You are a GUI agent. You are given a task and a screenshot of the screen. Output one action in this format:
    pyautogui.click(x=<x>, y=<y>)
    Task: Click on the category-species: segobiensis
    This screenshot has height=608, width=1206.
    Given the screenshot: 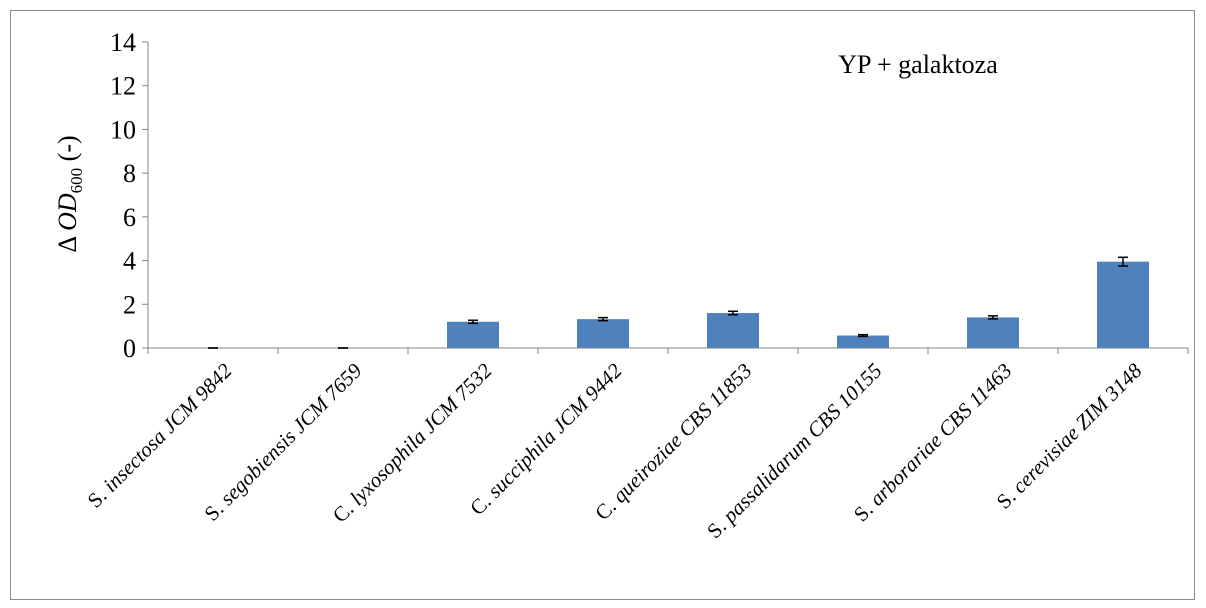 What is the action you would take?
    pyautogui.click(x=259, y=465)
    